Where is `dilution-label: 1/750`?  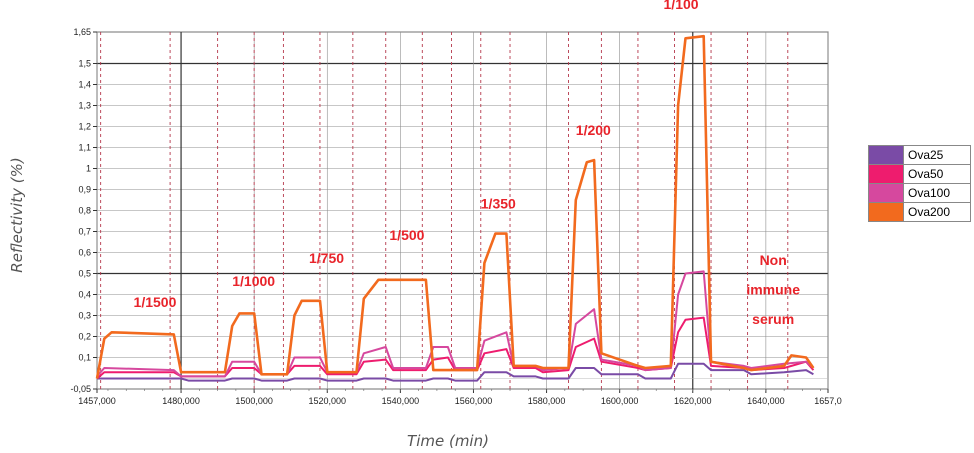
dilution-label: 1/750 is located at coordinates (326, 258).